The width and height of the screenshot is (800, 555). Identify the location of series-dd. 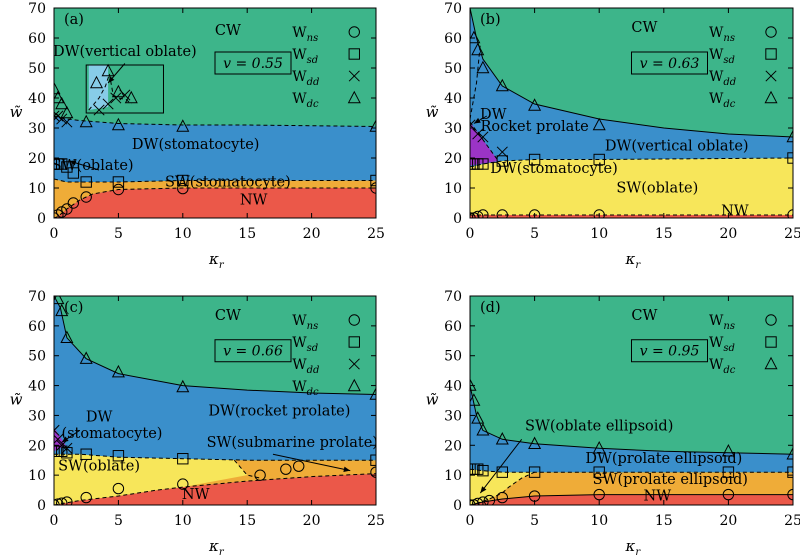
(63, 439).